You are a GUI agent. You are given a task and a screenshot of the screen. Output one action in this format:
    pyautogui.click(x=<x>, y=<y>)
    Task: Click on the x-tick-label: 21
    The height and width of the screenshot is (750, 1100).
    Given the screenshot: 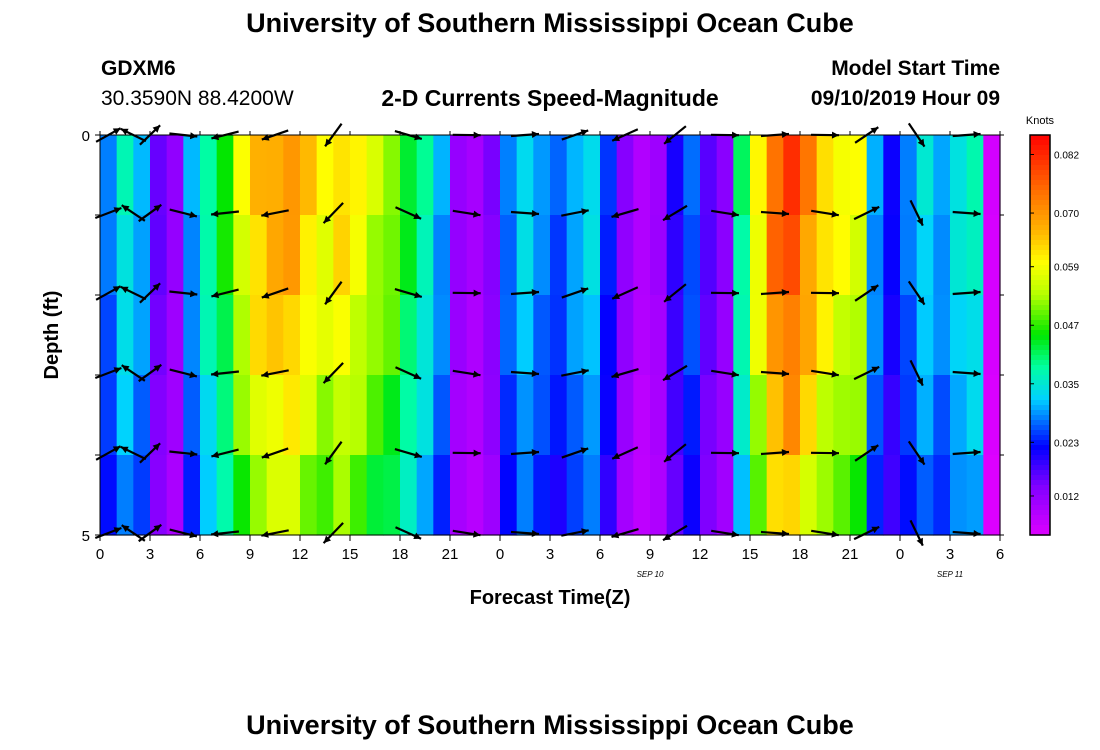 What is the action you would take?
    pyautogui.click(x=850, y=554)
    